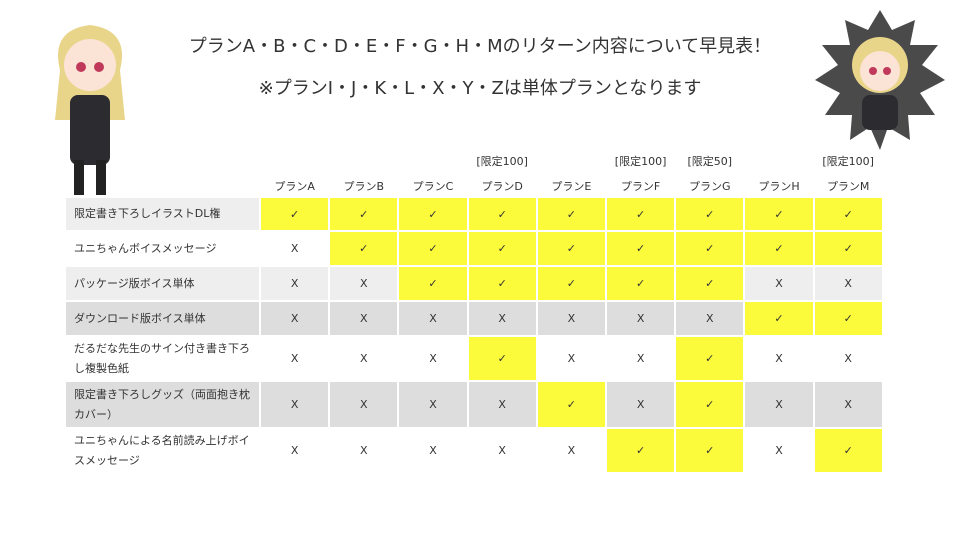  I want to click on row-label: ダウンロード版ボイス単体, so click(162, 318).